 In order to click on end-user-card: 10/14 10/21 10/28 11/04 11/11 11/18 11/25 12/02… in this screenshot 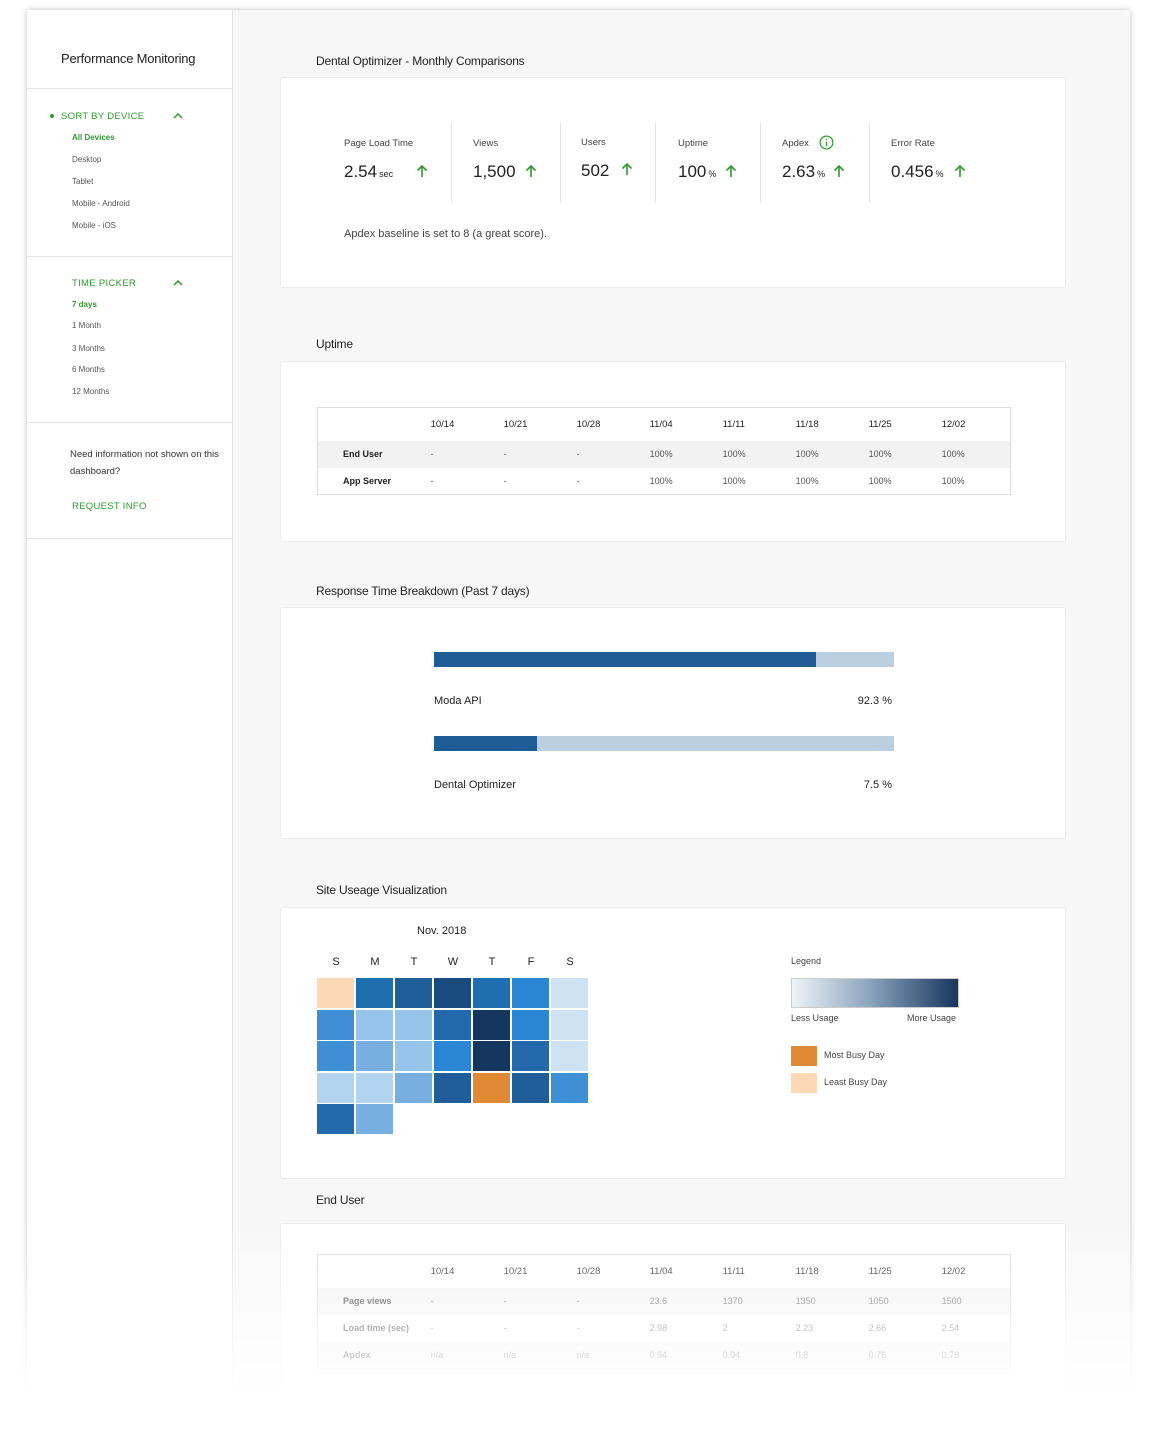, I will do `click(673, 1331)`.